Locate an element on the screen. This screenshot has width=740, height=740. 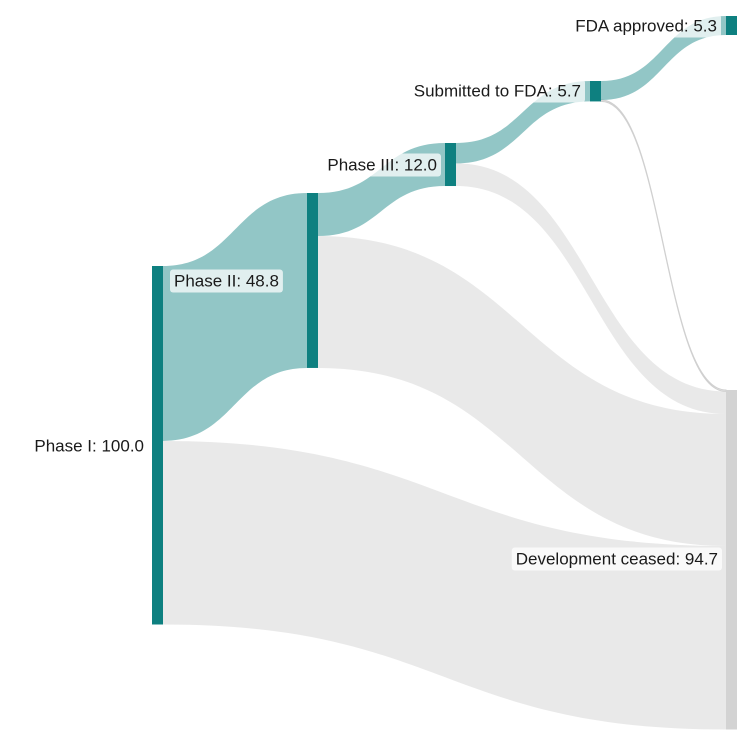
label-text-phase2: Phase II: 48.8 is located at coordinates (226, 280).